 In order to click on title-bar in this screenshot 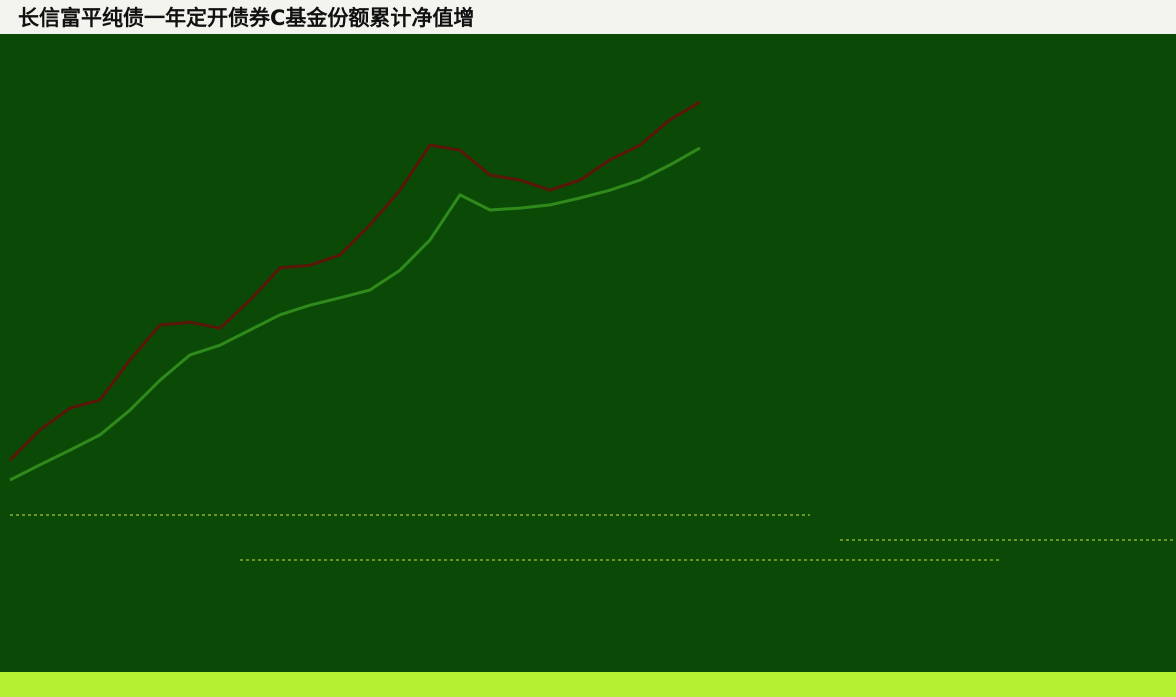, I will do `click(588, 17)`.